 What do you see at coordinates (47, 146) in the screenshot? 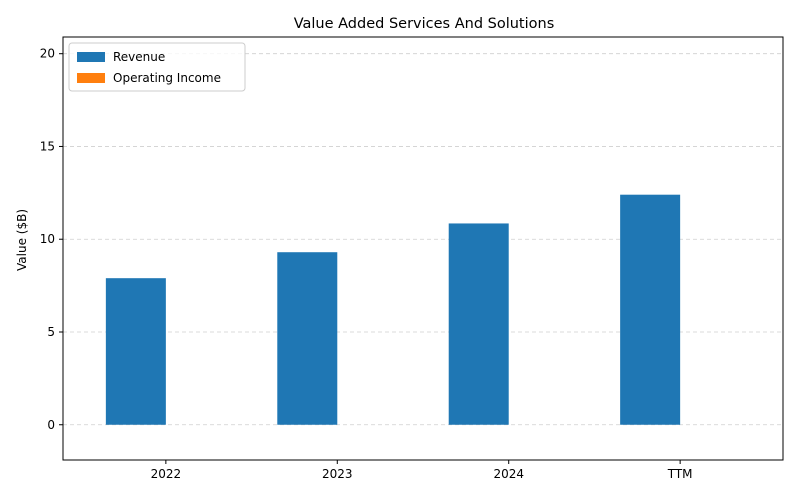
I see `y-tick-label: 15` at bounding box center [47, 146].